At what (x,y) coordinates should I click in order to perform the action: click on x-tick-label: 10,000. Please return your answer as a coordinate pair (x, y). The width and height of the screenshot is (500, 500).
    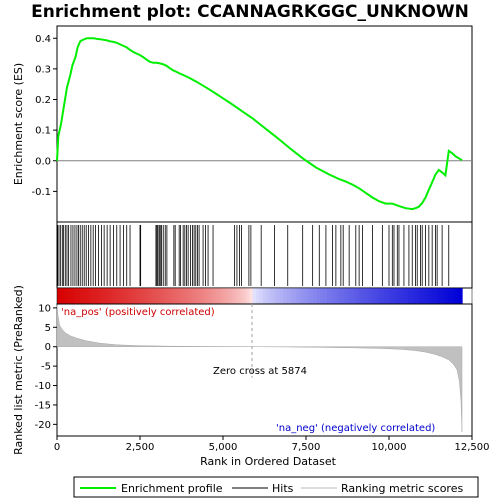
    Looking at the image, I should click on (389, 447).